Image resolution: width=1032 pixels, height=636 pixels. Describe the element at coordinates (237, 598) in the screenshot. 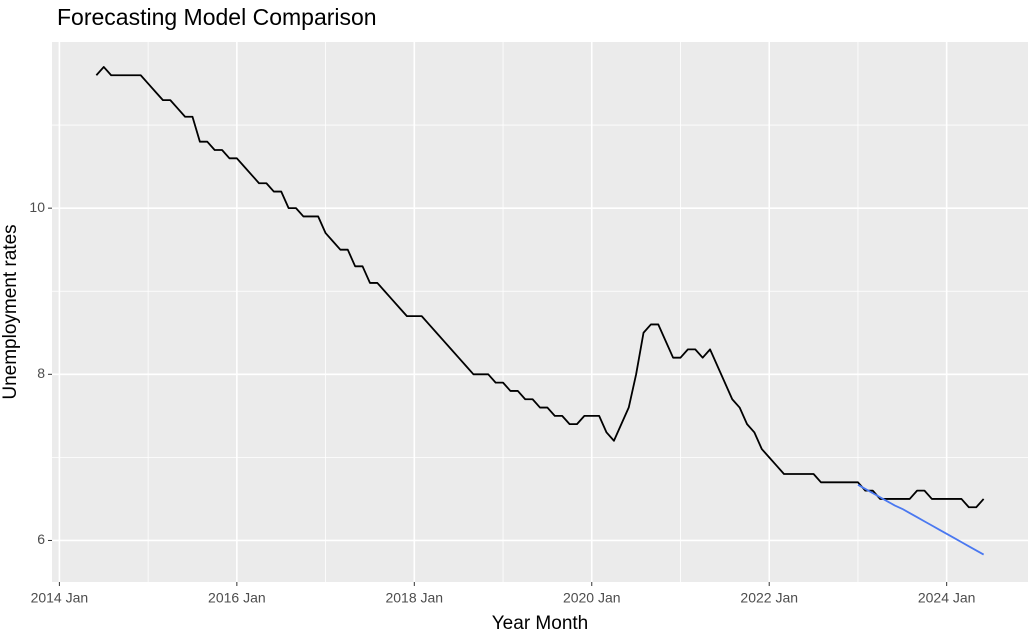

I see `x-tick-label: 2016 Jan` at that location.